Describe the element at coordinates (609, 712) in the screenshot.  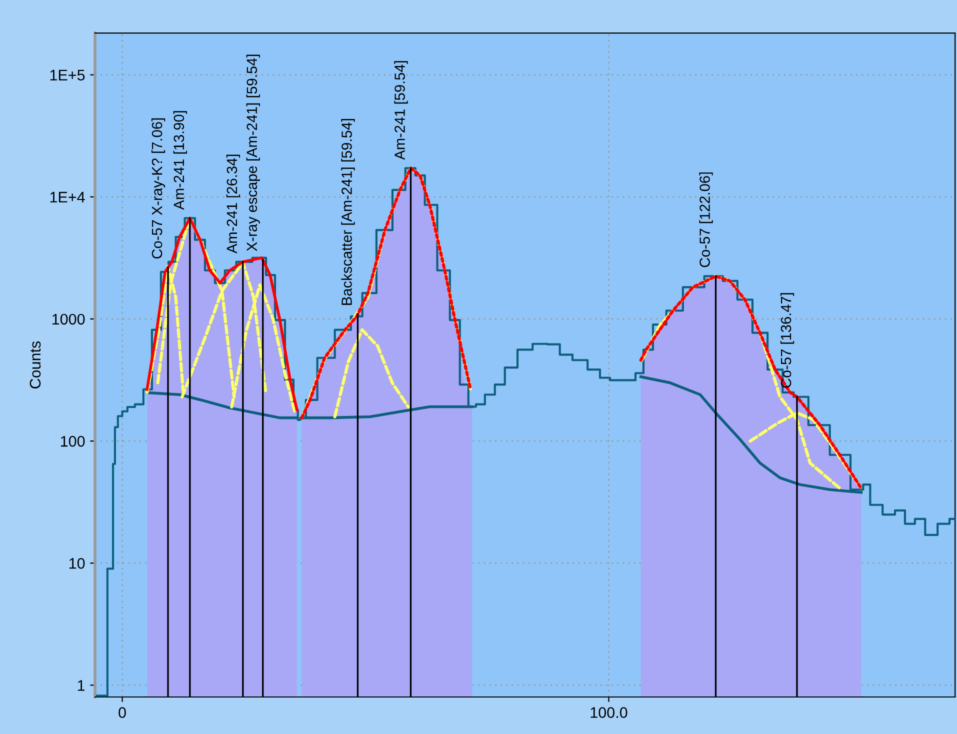
I see `x-tick-label: 100.0` at that location.